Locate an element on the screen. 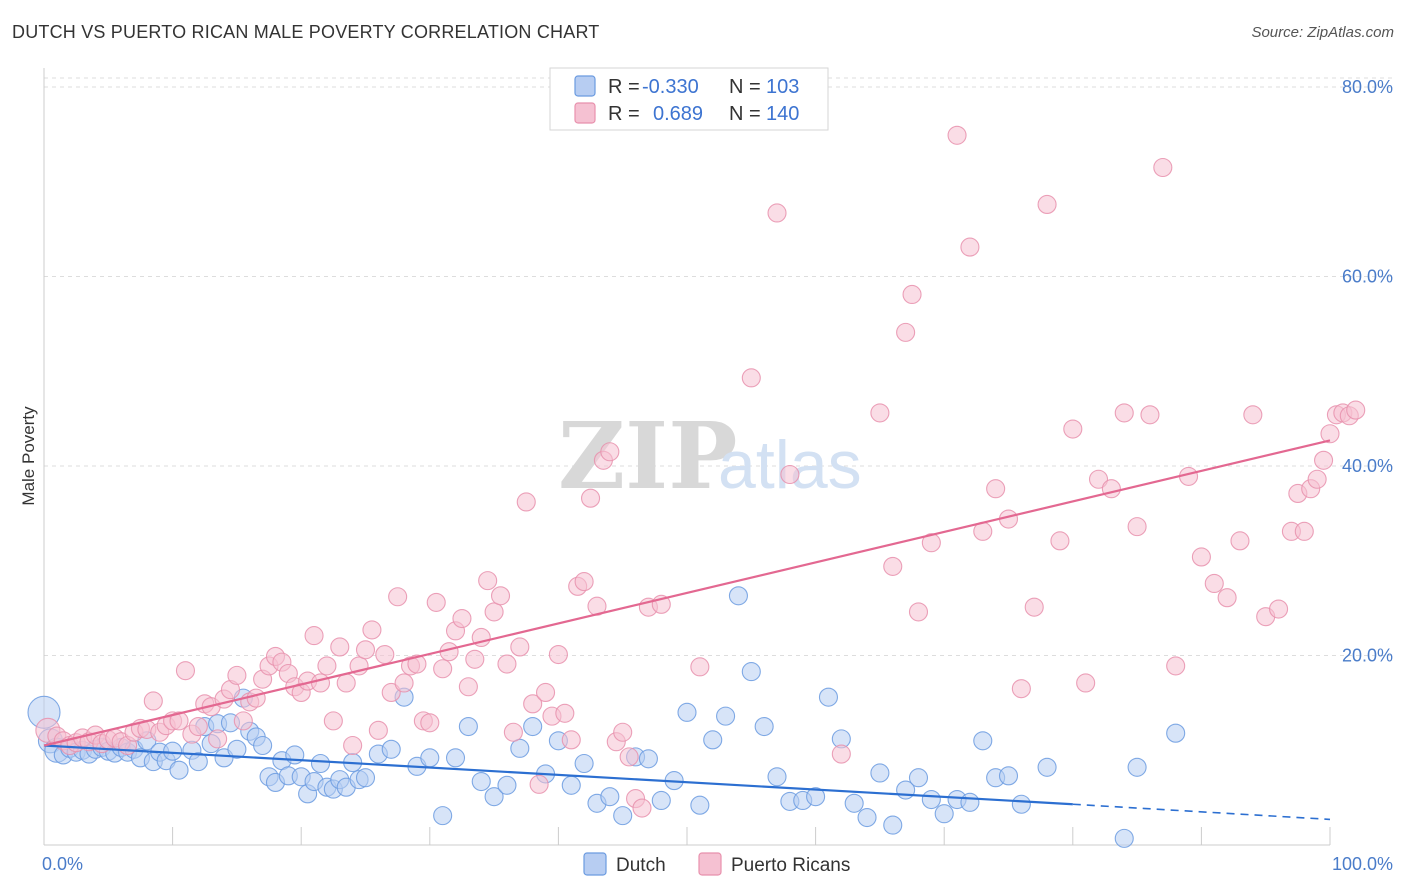 This screenshot has height=892, width=1406. pr-swatch is located at coordinates (585, 113).